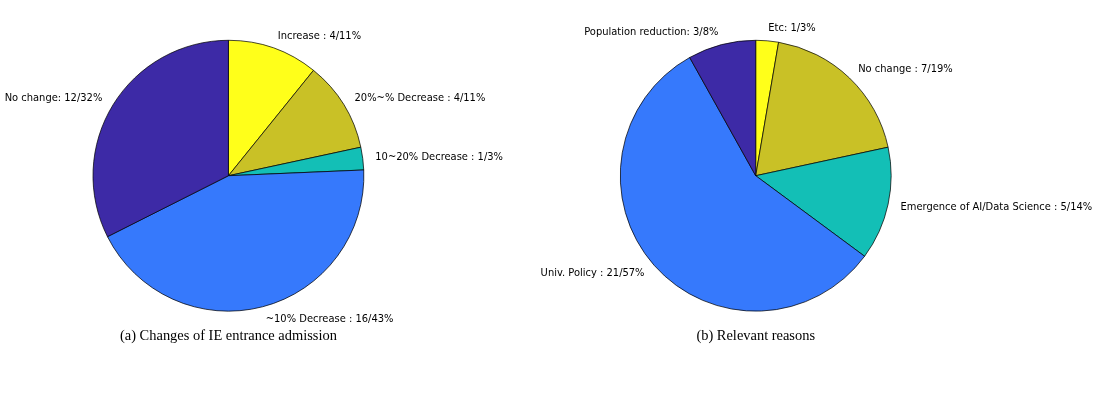 This screenshot has width=1097, height=400. Describe the element at coordinates (592, 273) in the screenshot. I see `slice-label: Univ. Policy : 21/57%` at that location.